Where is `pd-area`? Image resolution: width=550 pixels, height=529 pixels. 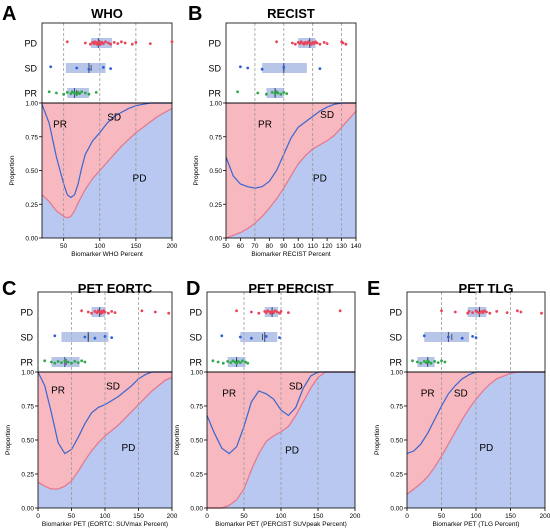
pd-area is located at coordinates (291, 170).